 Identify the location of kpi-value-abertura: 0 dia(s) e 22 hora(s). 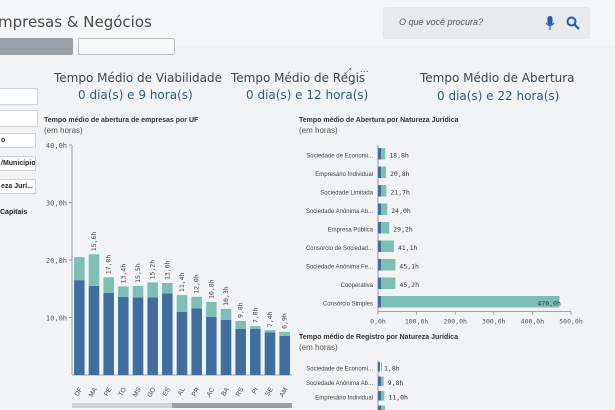
(498, 96).